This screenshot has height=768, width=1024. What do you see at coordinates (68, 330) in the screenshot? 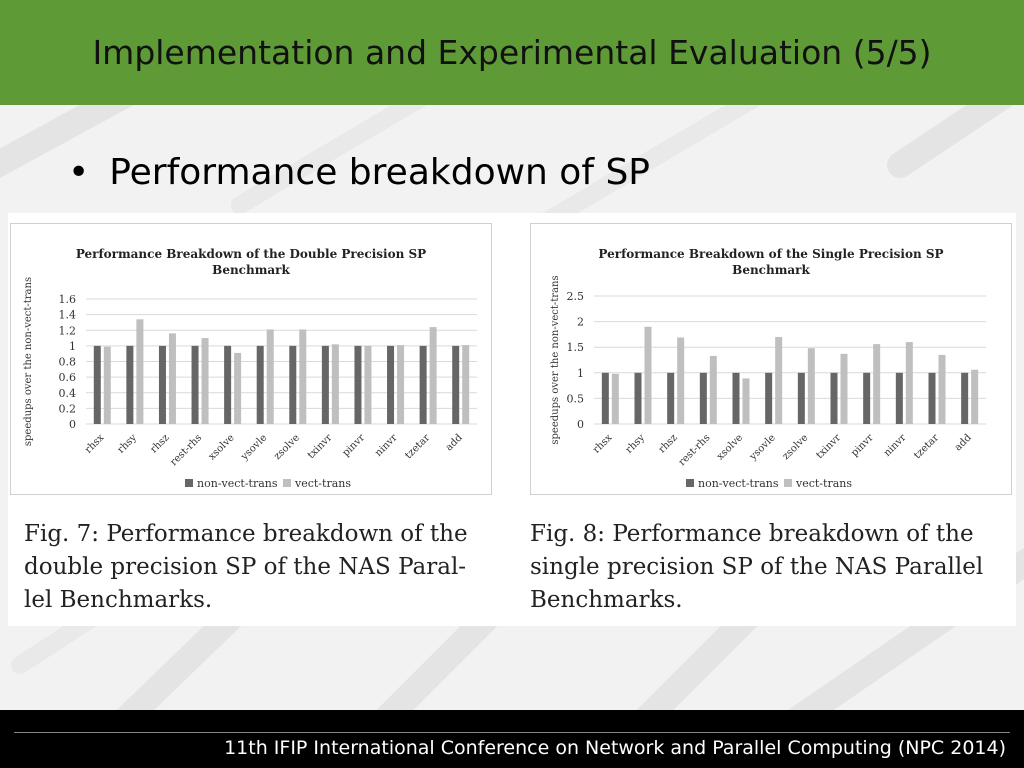
I see `y-tick-label: 1.2` at bounding box center [68, 330].